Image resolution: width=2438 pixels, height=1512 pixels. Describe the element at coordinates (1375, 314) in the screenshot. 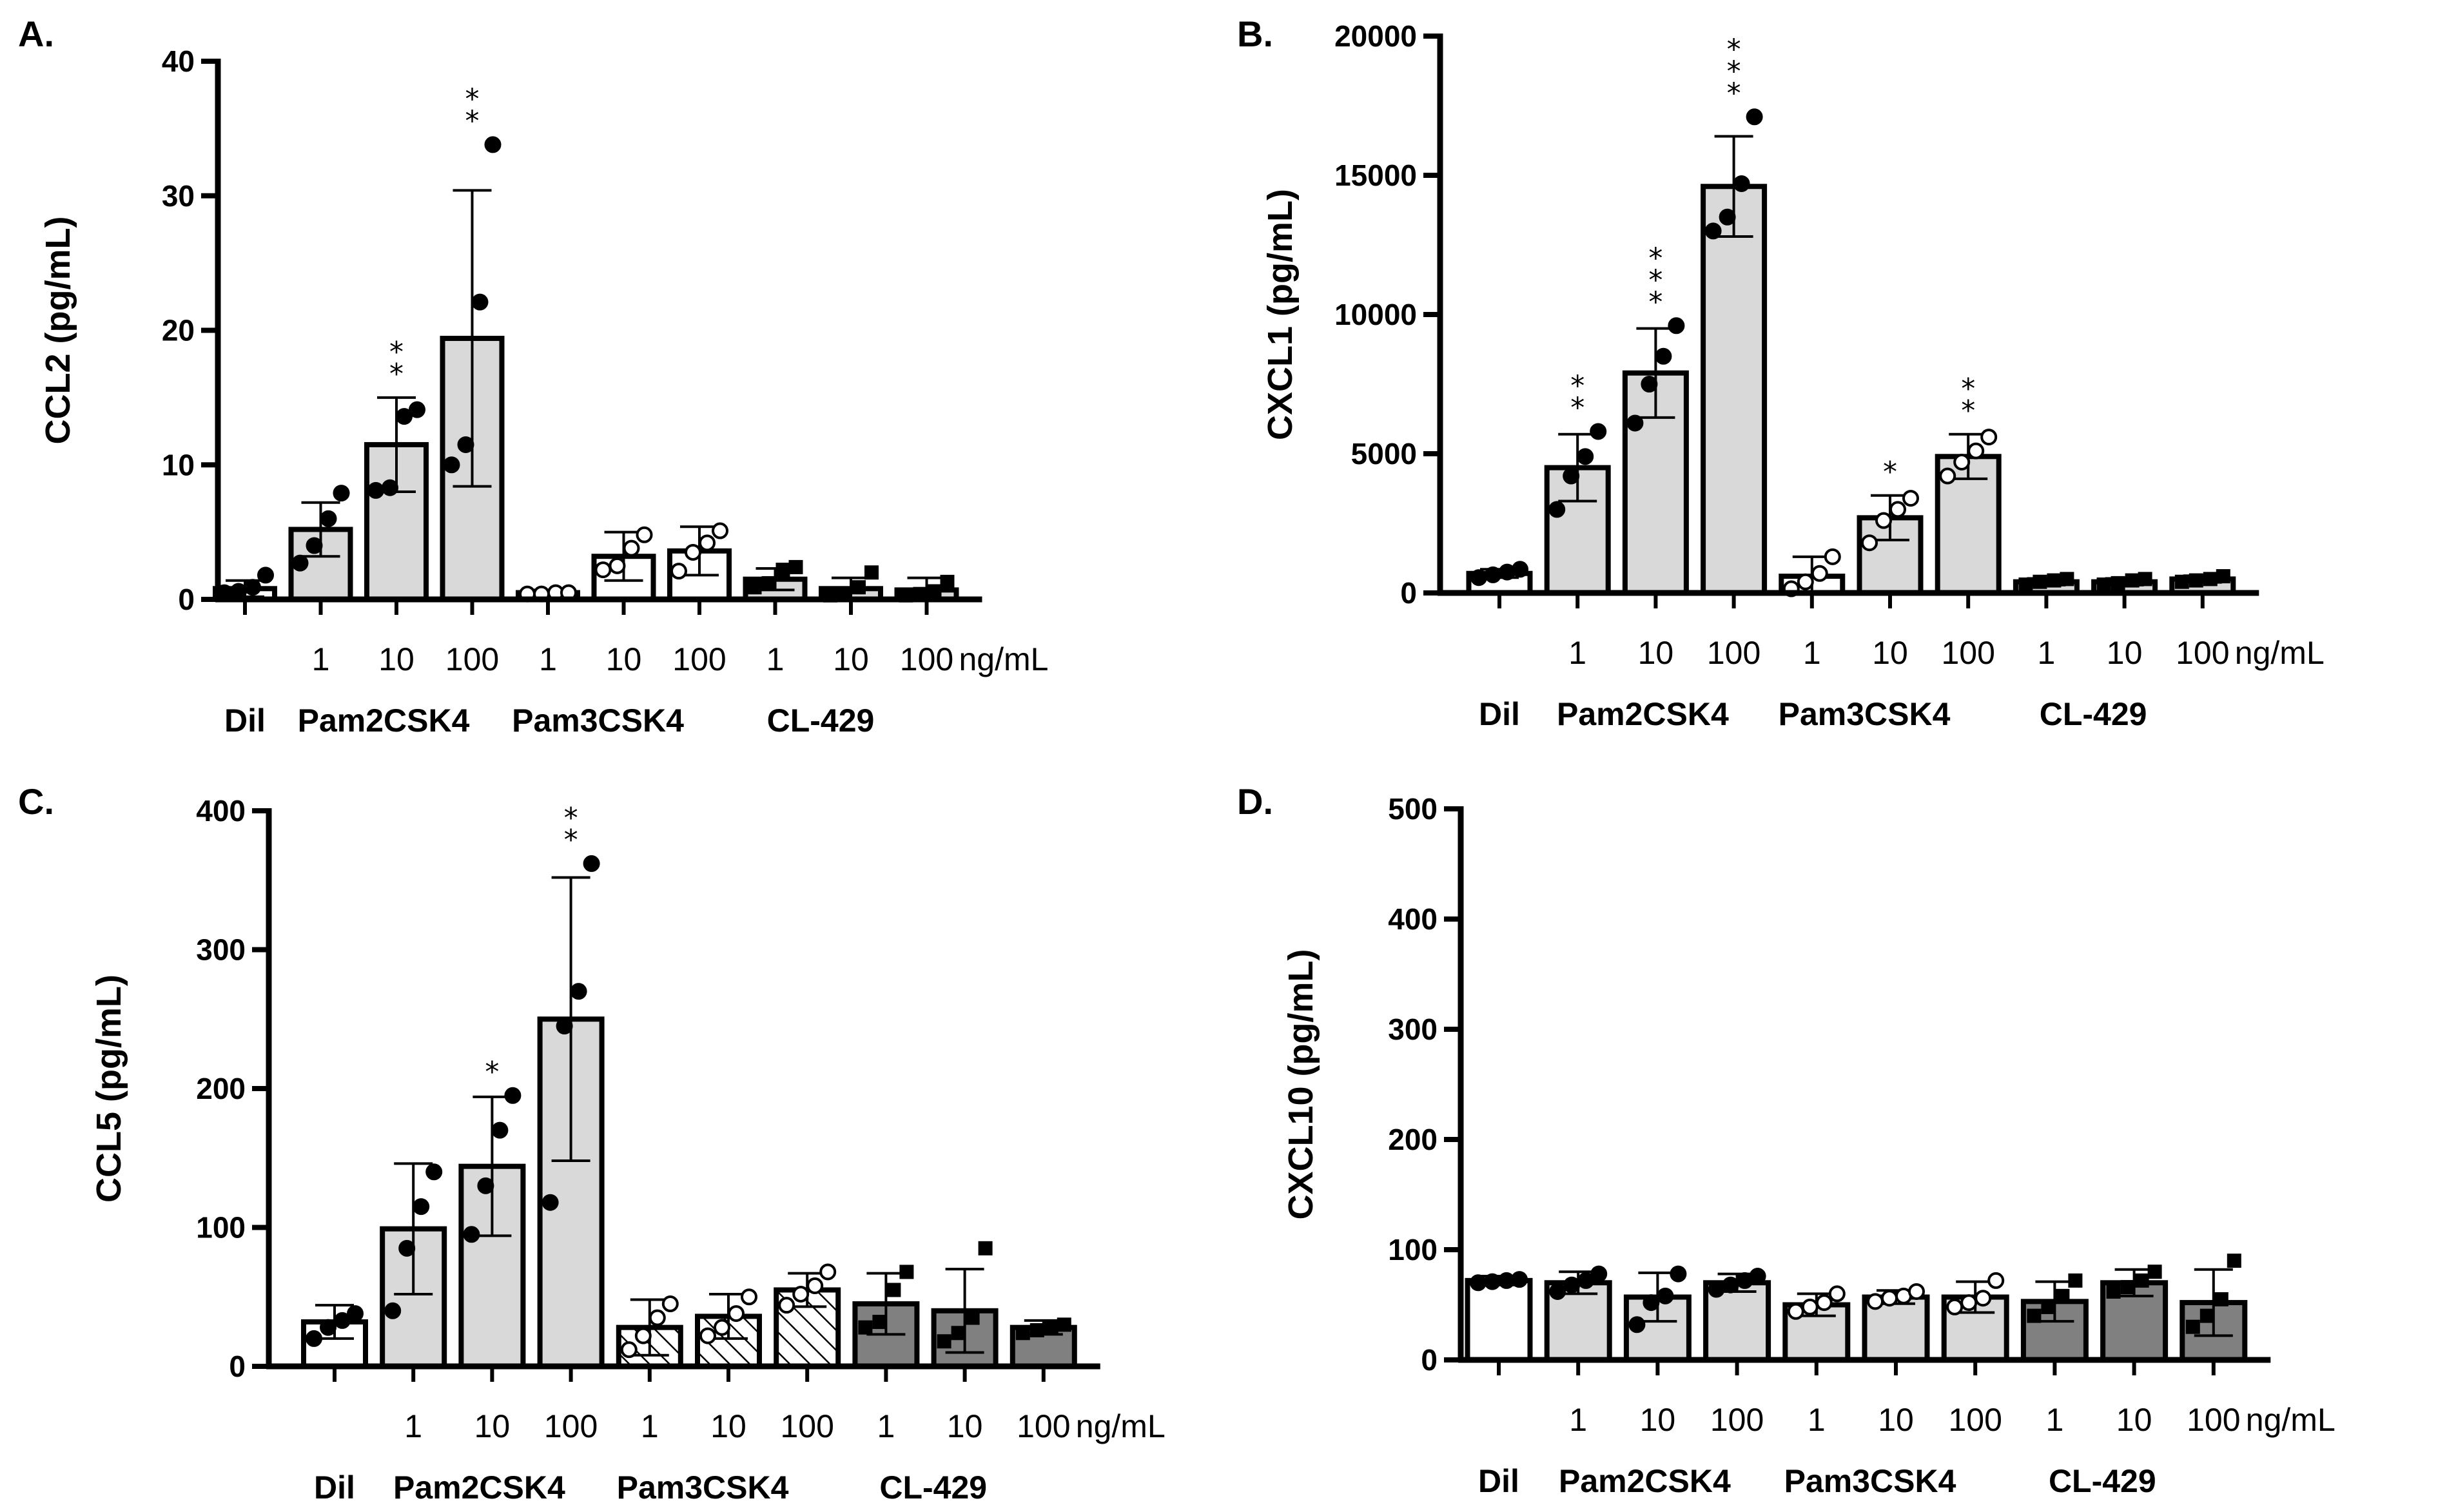

I see `y-tick-label-2: 10000` at that location.